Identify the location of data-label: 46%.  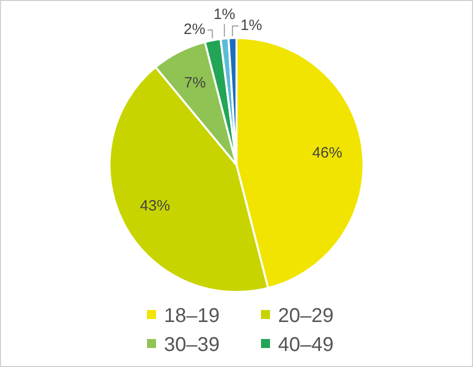
(327, 153).